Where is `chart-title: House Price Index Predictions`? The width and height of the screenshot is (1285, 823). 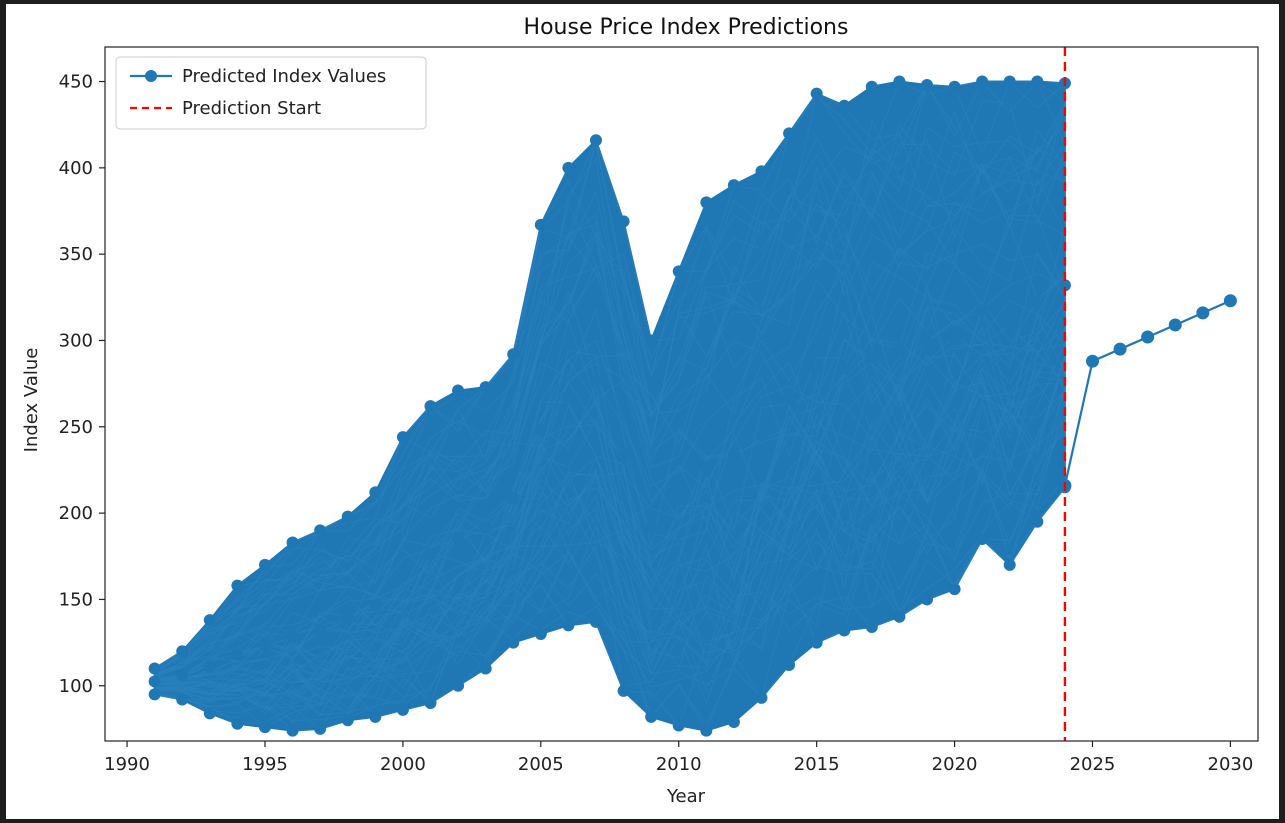
chart-title: House Price Index Predictions is located at coordinates (686, 27).